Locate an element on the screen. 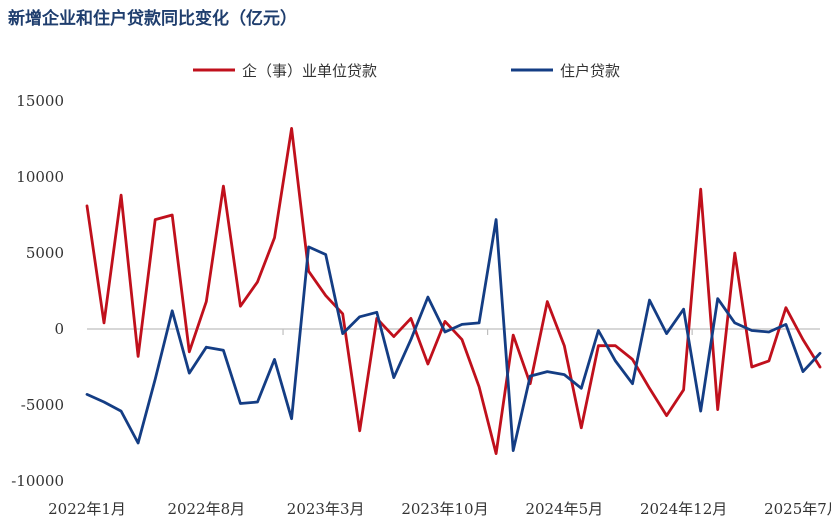 The width and height of the screenshot is (831, 527). y-tick-label: 0 is located at coordinates (59, 329).